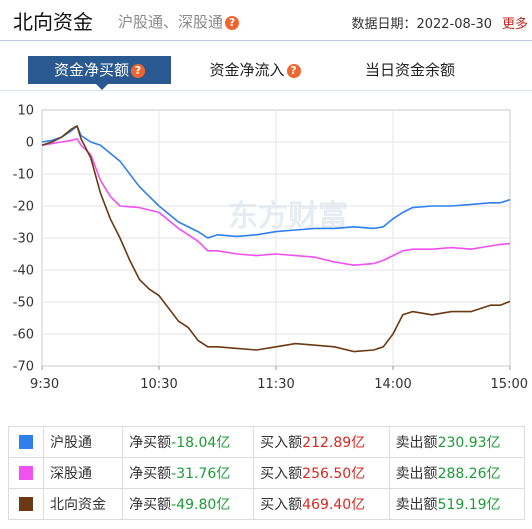  I want to click on y-tick-label: -50, so click(23, 303).